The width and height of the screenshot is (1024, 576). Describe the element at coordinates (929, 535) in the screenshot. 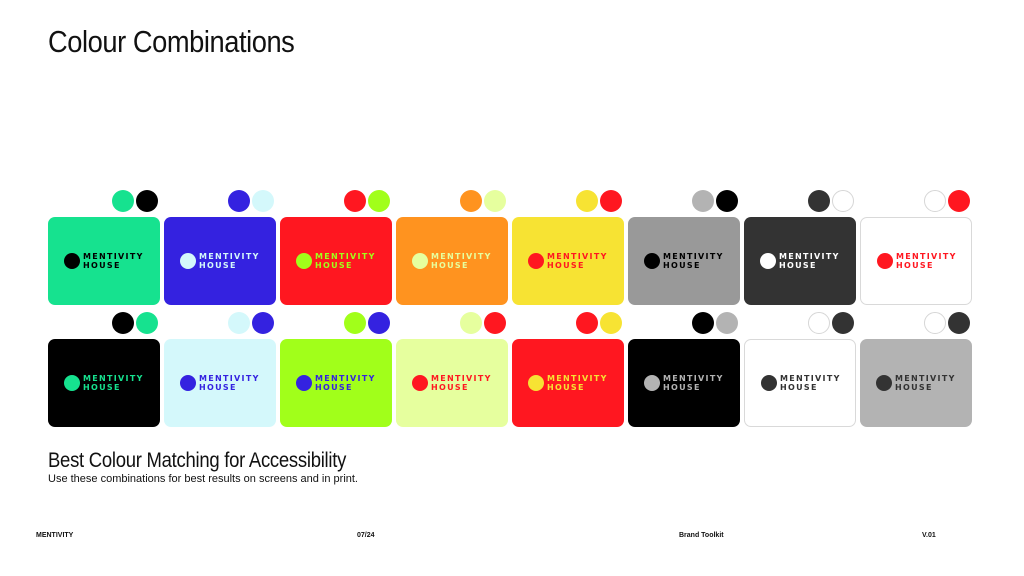

I see `footer-version: V.01` at that location.